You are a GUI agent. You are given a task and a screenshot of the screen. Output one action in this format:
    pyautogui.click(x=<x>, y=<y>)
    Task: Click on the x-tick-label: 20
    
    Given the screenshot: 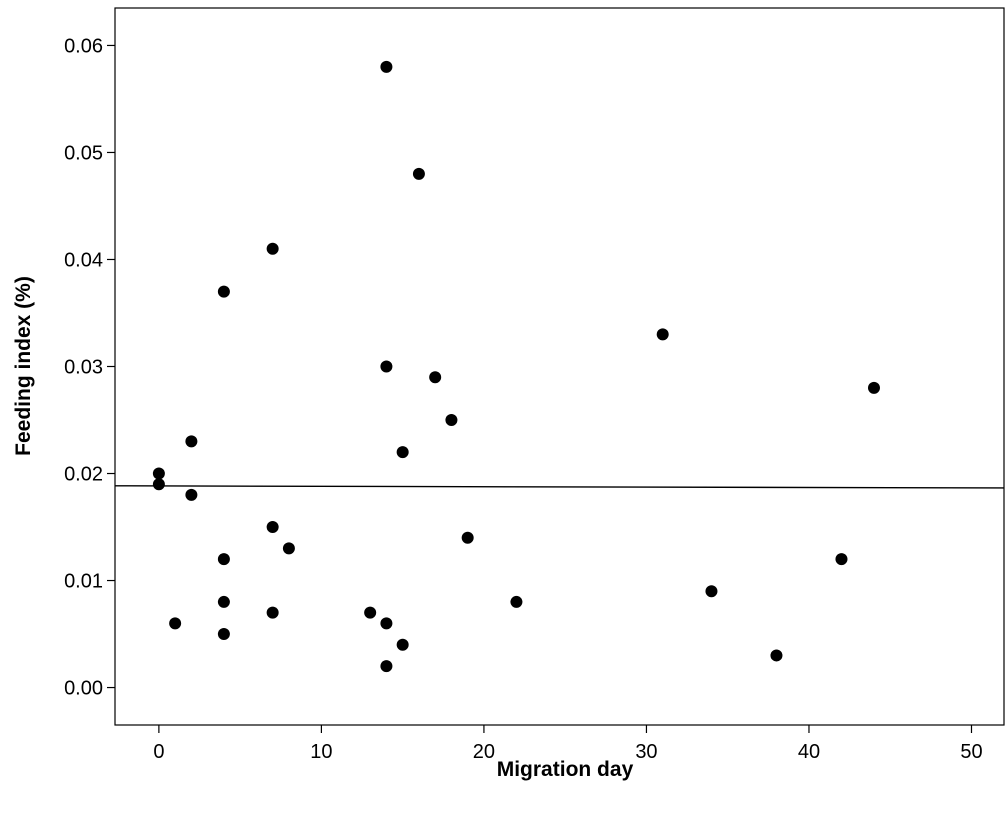 What is the action you would take?
    pyautogui.click(x=484, y=752)
    